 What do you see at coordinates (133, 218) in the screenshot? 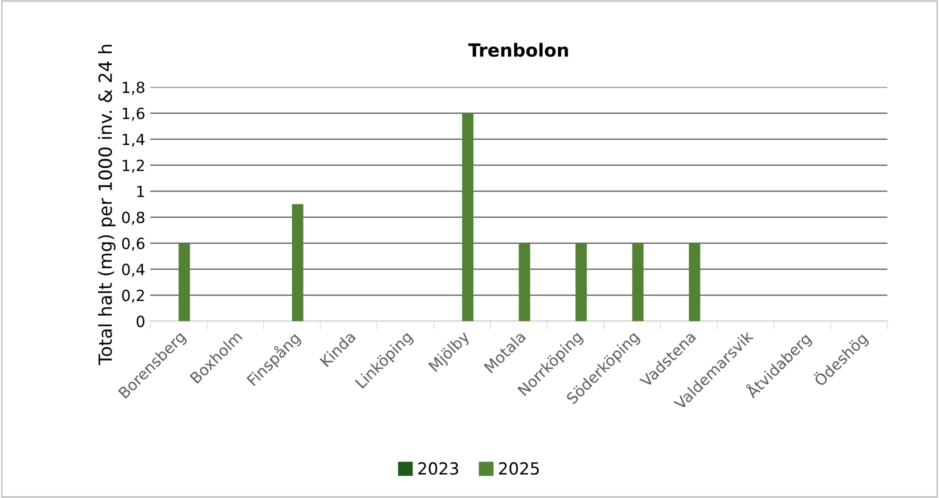
I see `y-tick-label: 0,8` at bounding box center [133, 218].